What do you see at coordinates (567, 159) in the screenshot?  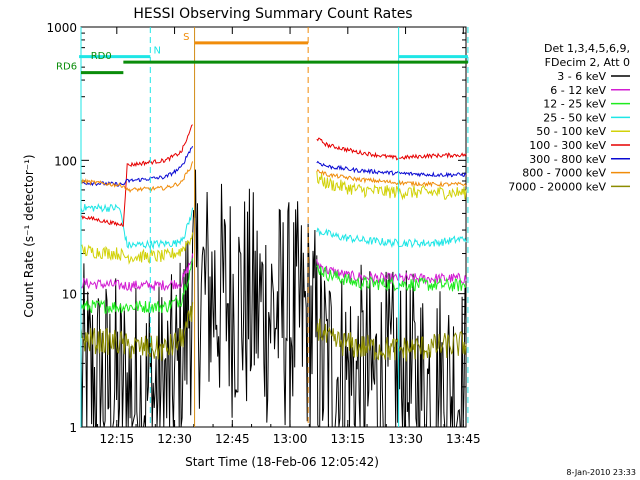 I see `legend-item-label: 300 - 800 keV` at bounding box center [567, 159].